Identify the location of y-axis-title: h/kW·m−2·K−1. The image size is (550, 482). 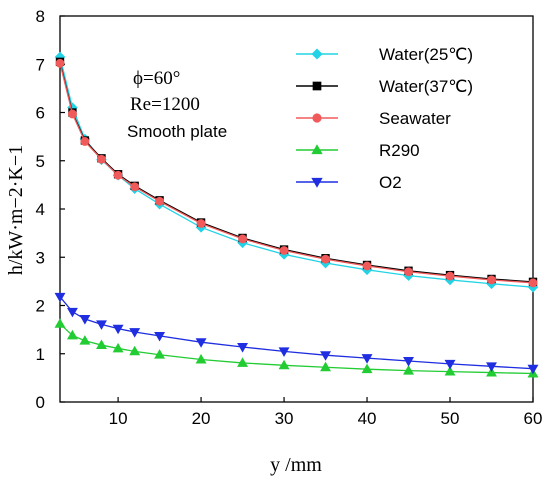
(16, 210).